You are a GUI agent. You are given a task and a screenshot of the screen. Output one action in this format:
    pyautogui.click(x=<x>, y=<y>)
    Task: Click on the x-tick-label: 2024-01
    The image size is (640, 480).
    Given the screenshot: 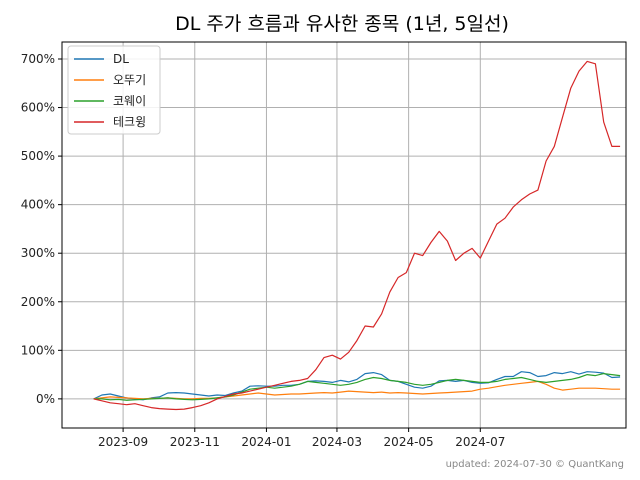 What is the action you would take?
    pyautogui.click(x=266, y=442)
    